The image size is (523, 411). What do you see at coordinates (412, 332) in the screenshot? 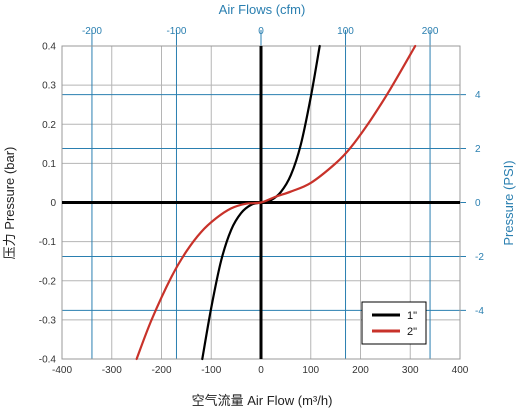
I see `legend-label-2: 2"` at bounding box center [412, 332].